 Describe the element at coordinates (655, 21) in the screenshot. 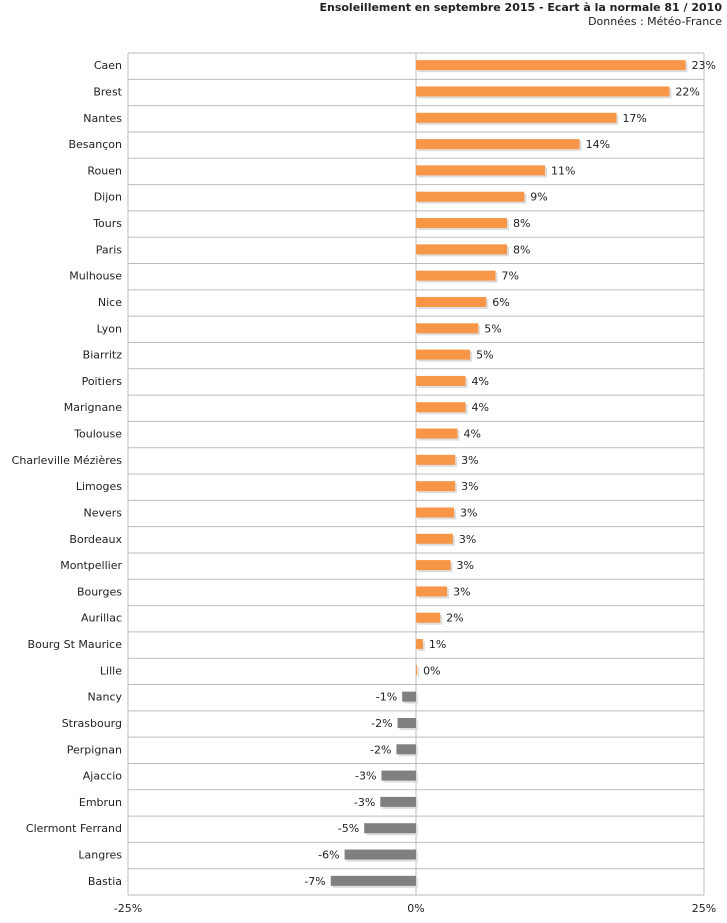

I see `chart-subtitle: Données : Météo-France` at that location.